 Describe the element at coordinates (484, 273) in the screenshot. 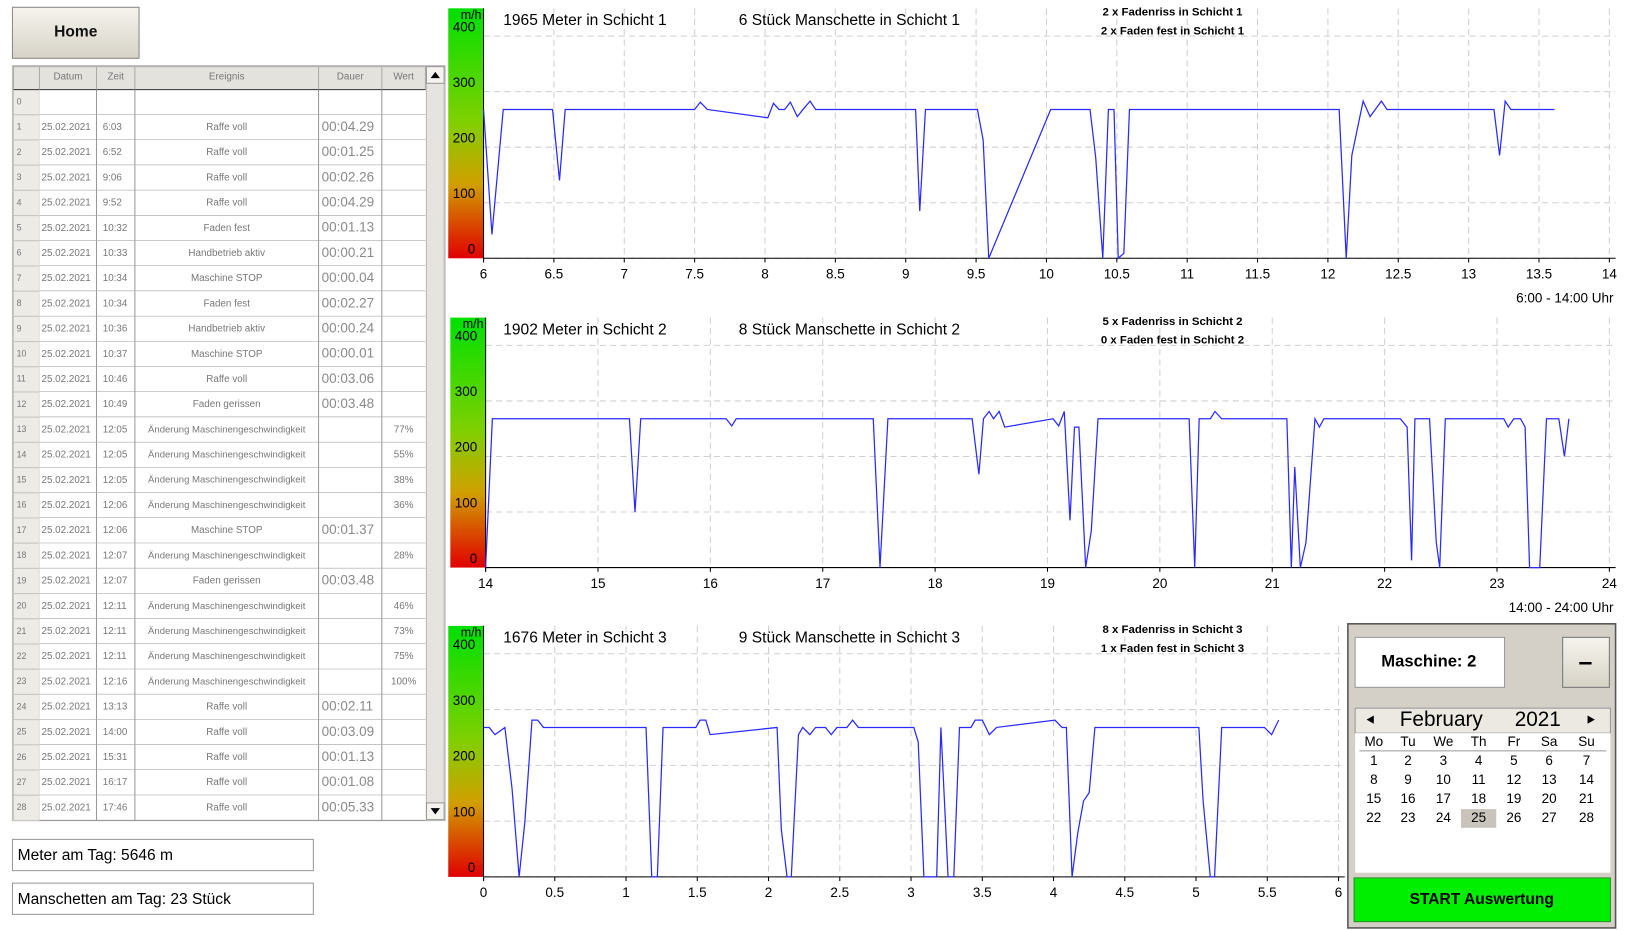

I see `x-tick-label: 6` at that location.